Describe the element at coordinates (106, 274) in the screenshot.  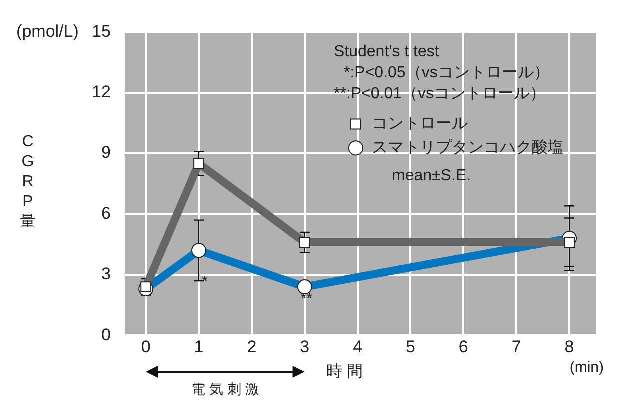
I see `y-tick-label: 3` at that location.